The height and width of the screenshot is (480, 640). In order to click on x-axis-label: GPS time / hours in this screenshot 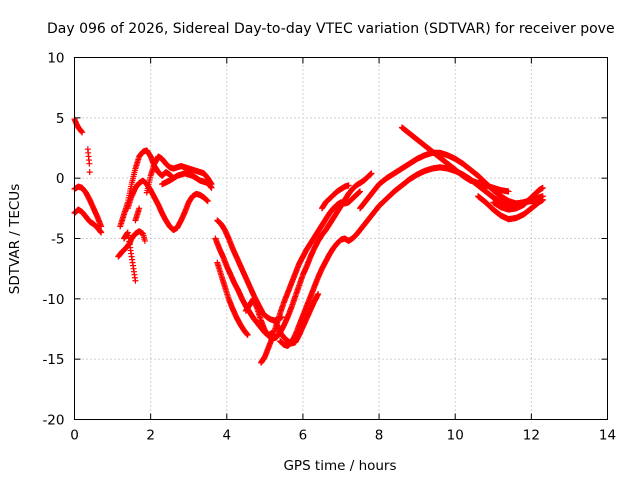, I will do `click(339, 466)`.